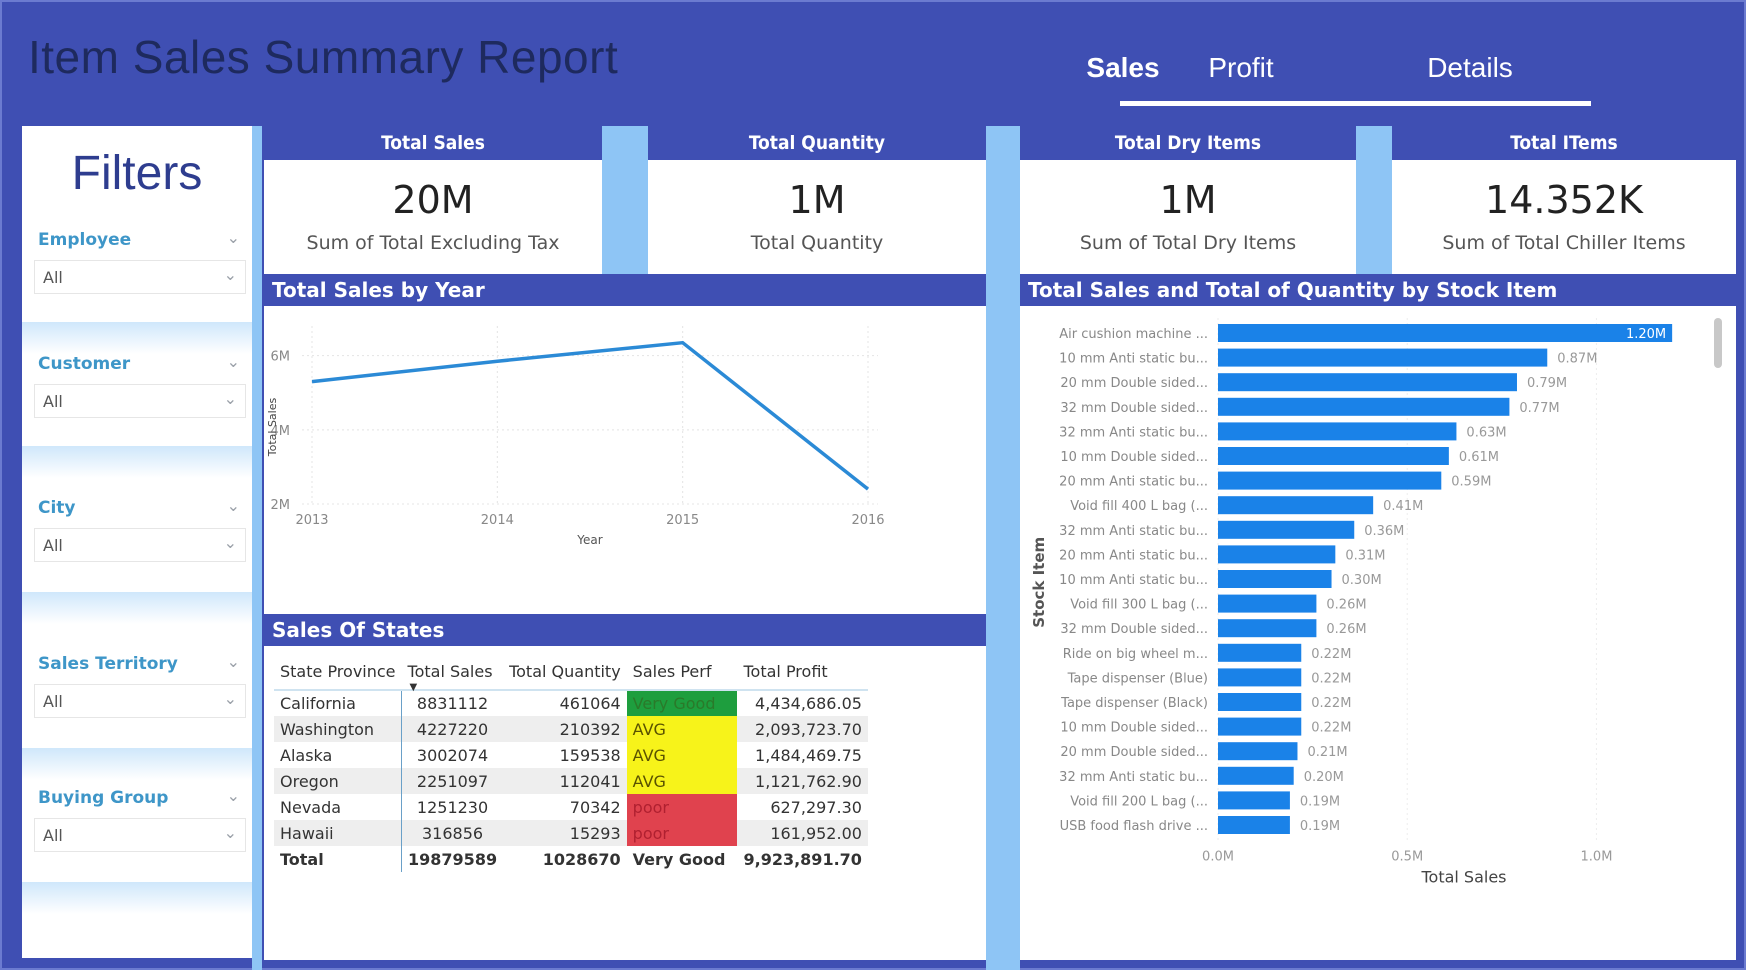 The height and width of the screenshot is (970, 1746). What do you see at coordinates (323, 57) in the screenshot?
I see `report-title: Item Sales Summary Report` at bounding box center [323, 57].